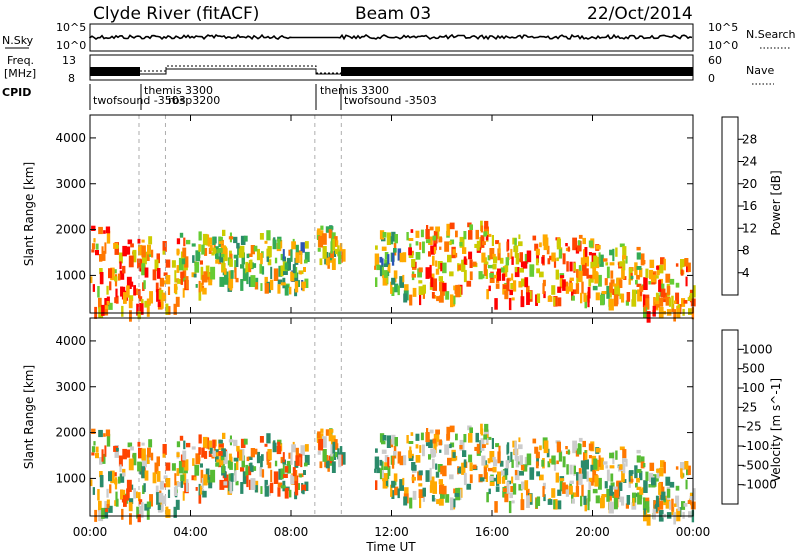 This screenshot has height=554, width=800. Describe the element at coordinates (69, 60) in the screenshot. I see `freq-tick-top: 13` at that location.